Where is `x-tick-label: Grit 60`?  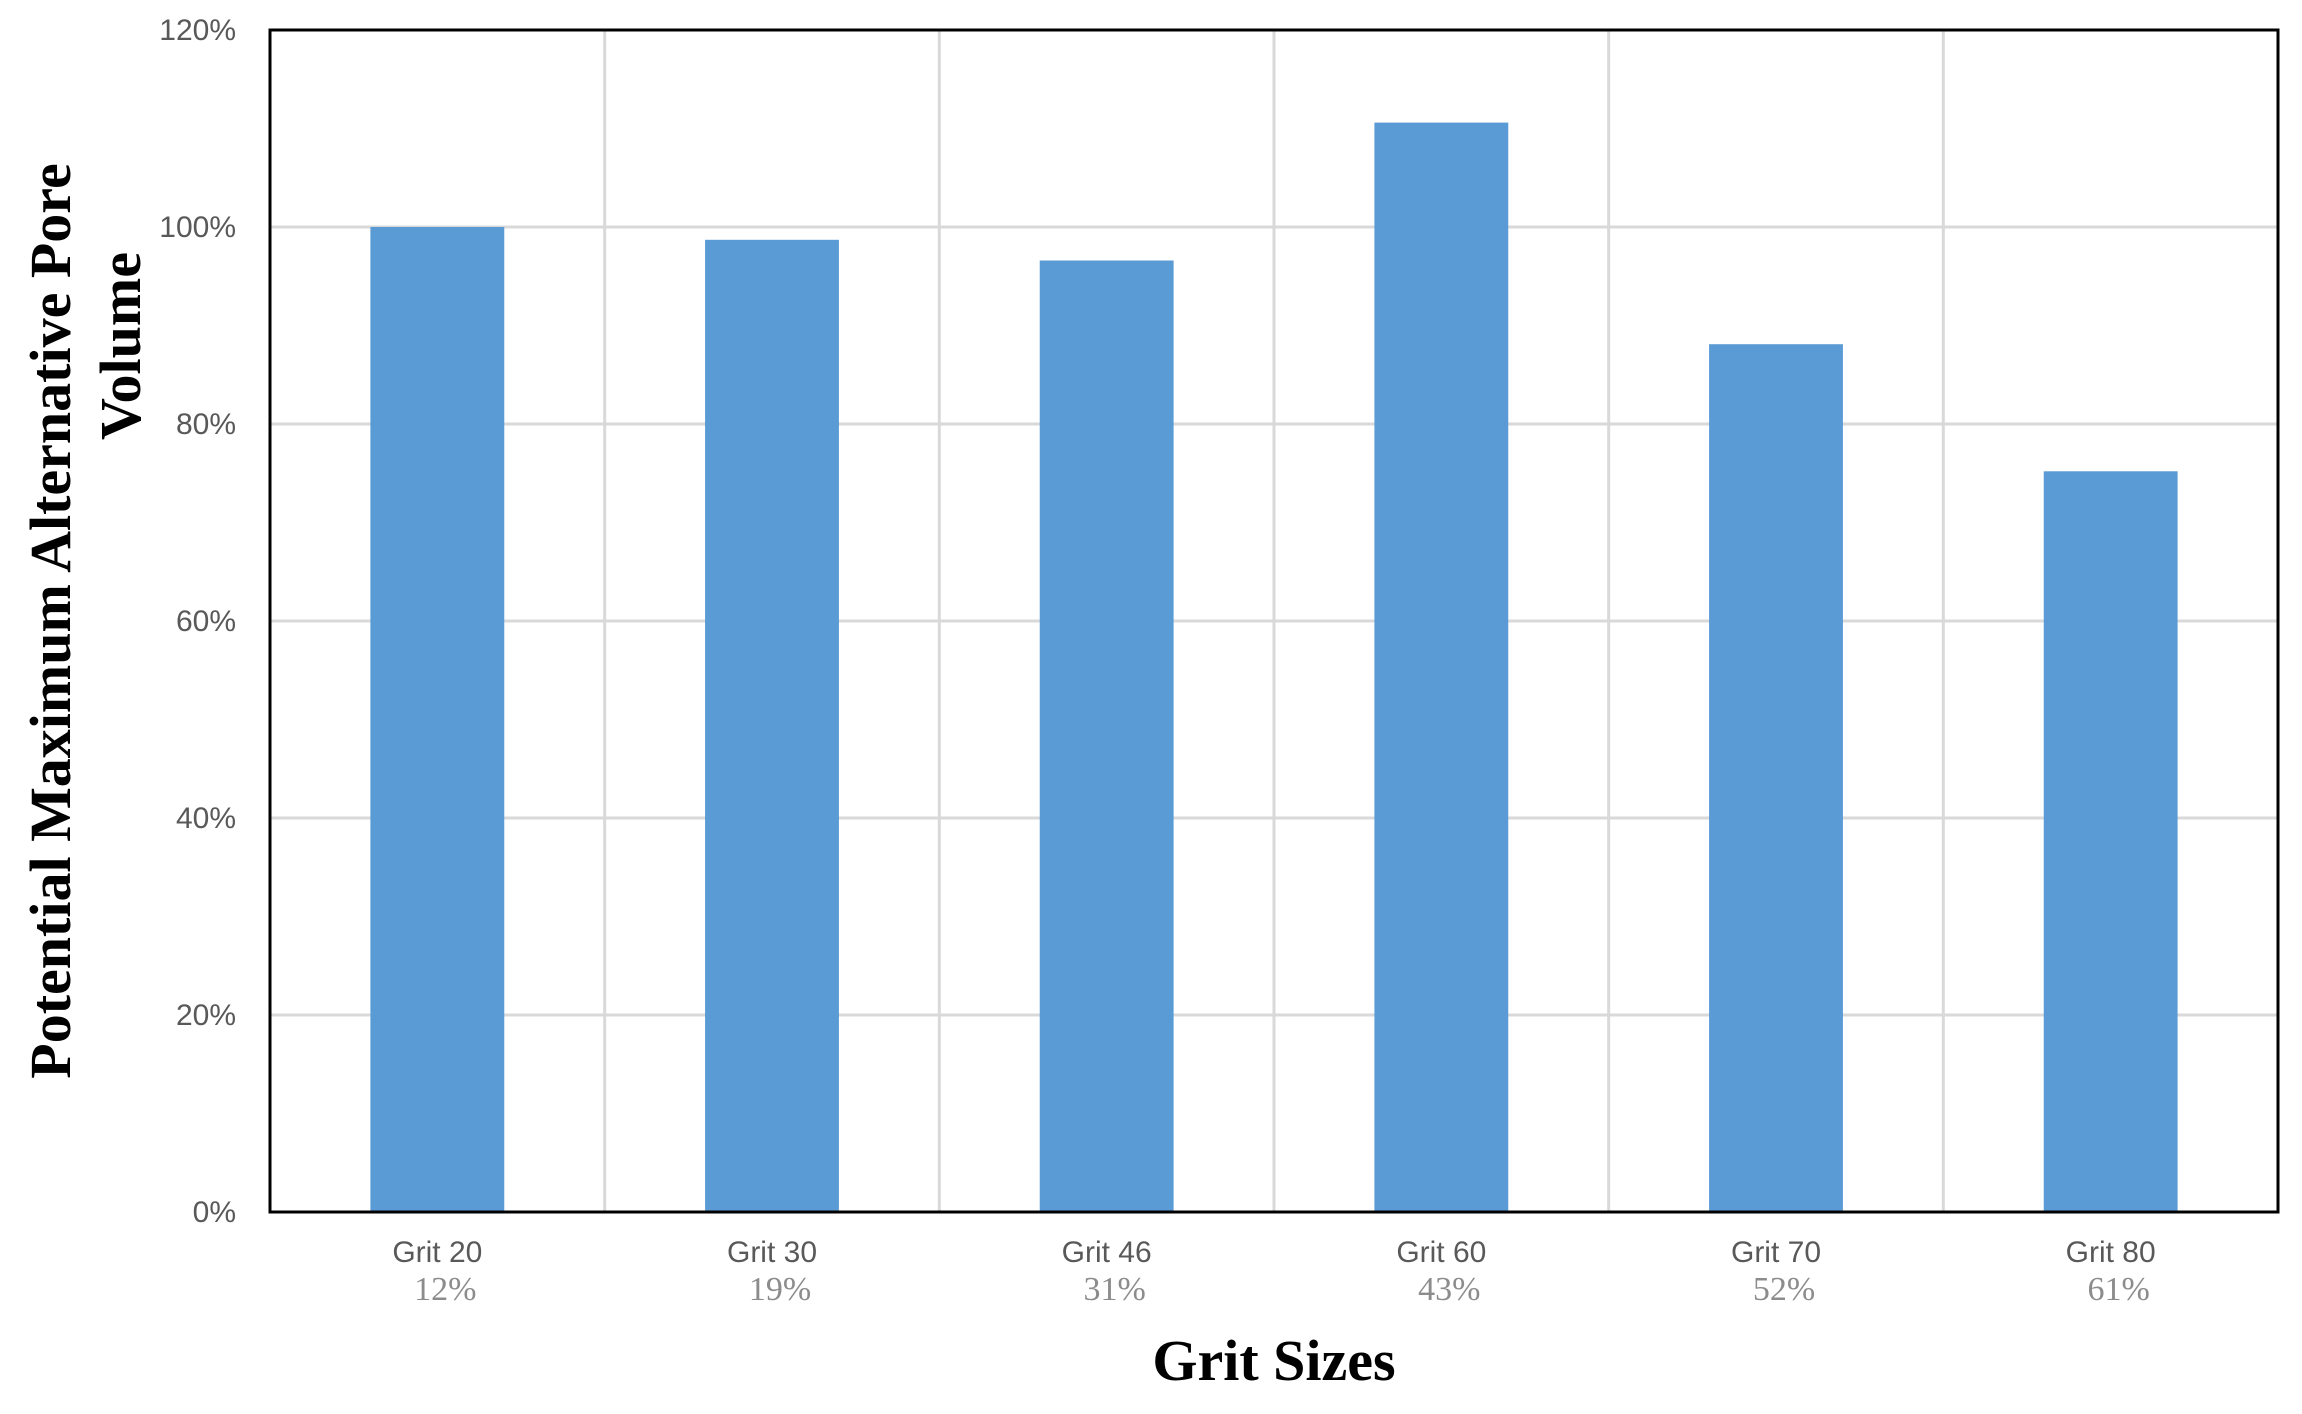
x-tick-label: Grit 60 is located at coordinates (1441, 1252).